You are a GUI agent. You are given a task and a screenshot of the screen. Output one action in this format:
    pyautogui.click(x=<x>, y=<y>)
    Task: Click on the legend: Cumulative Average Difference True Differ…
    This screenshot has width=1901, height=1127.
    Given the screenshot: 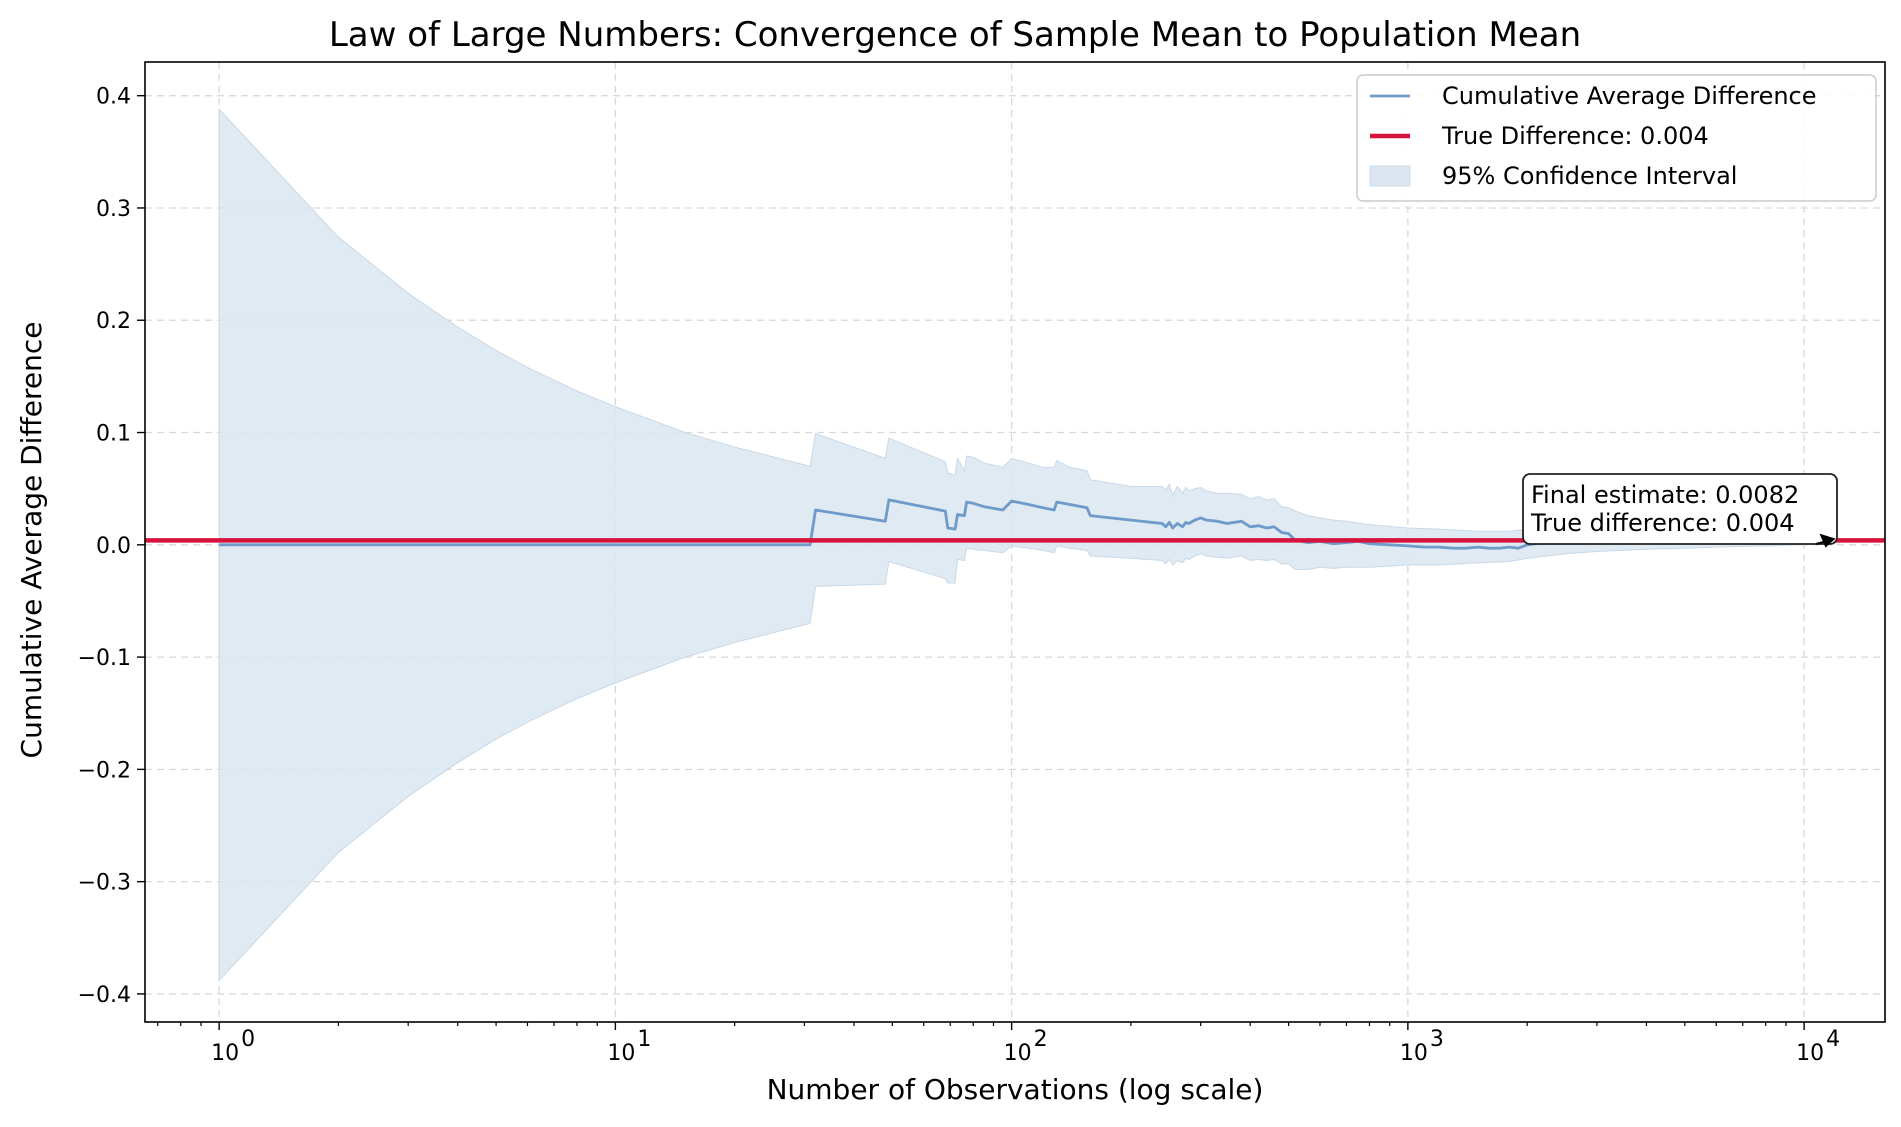 What is the action you would take?
    pyautogui.click(x=1616, y=138)
    